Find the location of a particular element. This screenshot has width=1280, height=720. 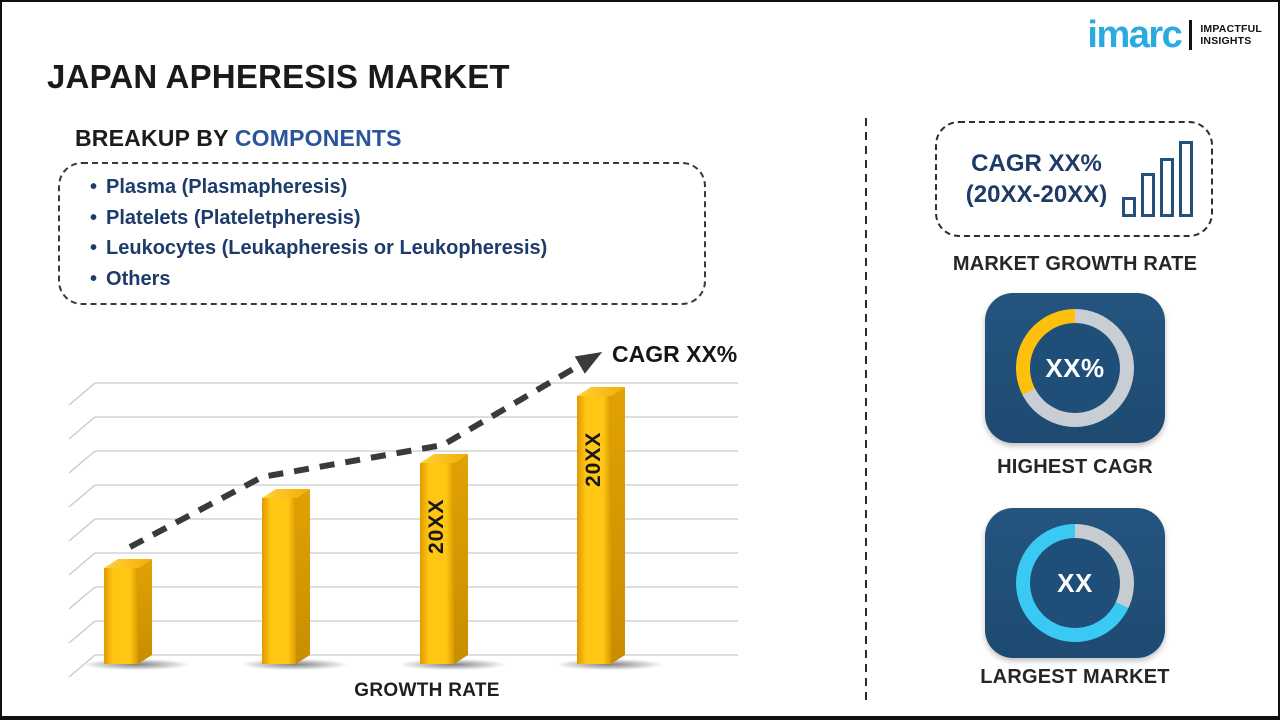

component-list-item: • Others is located at coordinates (397, 279).